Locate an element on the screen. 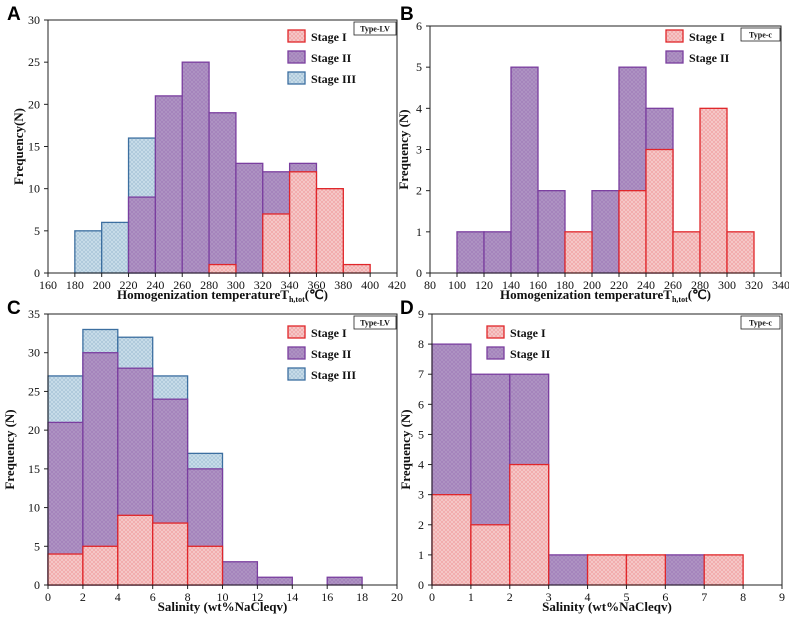 This screenshot has height=635, width=789. x-tick-label: 2 is located at coordinates (83, 597).